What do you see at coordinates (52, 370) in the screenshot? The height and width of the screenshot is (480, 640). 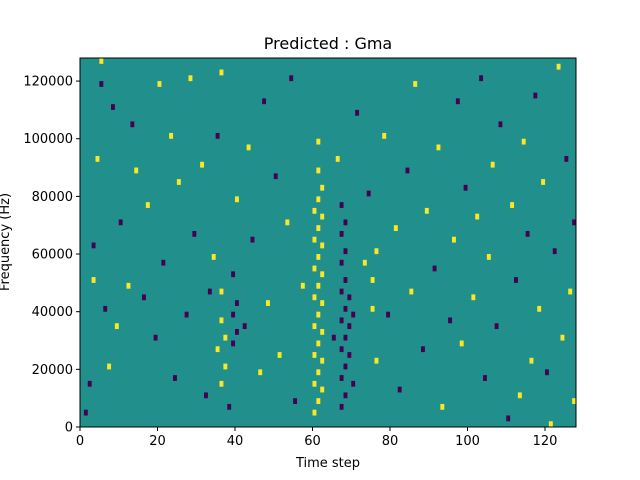 I see `y-tick-label: 20000` at bounding box center [52, 370].